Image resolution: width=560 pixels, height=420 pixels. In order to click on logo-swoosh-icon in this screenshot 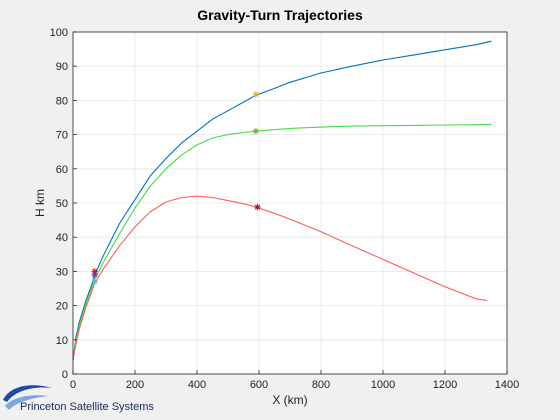, I will do `click(27, 393)`.